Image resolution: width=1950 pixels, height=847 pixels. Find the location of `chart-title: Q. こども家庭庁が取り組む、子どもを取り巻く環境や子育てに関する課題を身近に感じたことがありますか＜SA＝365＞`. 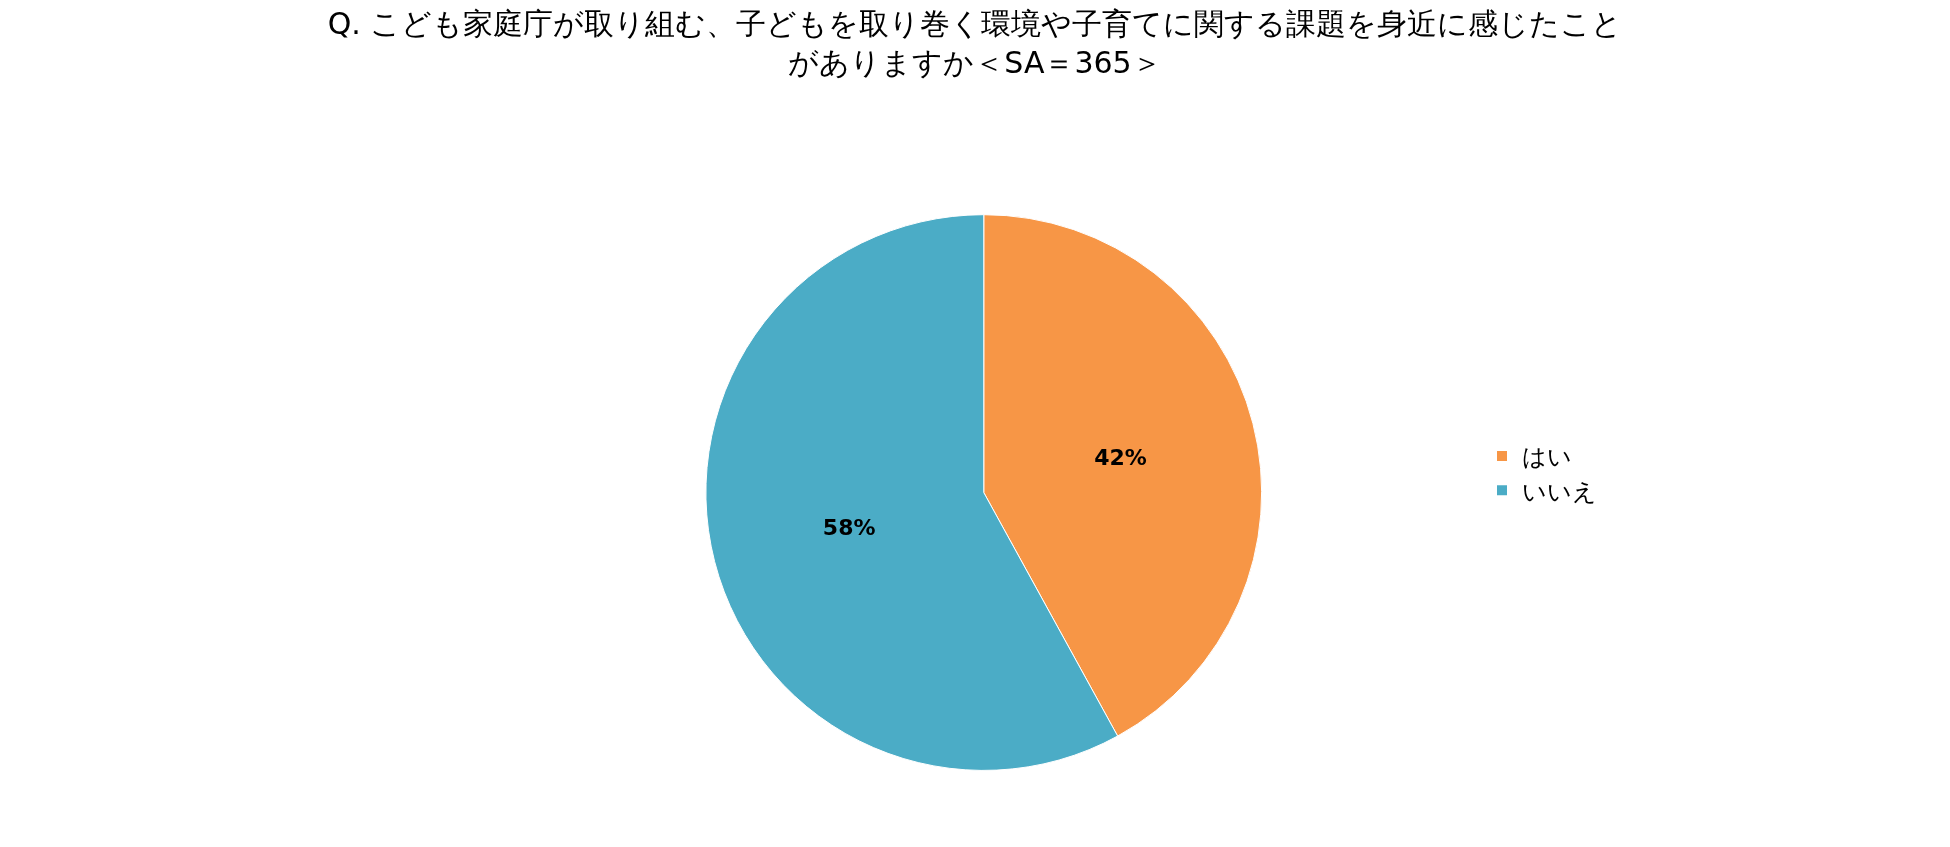

chart-title: Q. こども家庭庁が取り組む、子どもを取り巻く環境や子育てに関する課題を身近に感じたことがありますか＜SA＝365＞ is located at coordinates (975, 42).